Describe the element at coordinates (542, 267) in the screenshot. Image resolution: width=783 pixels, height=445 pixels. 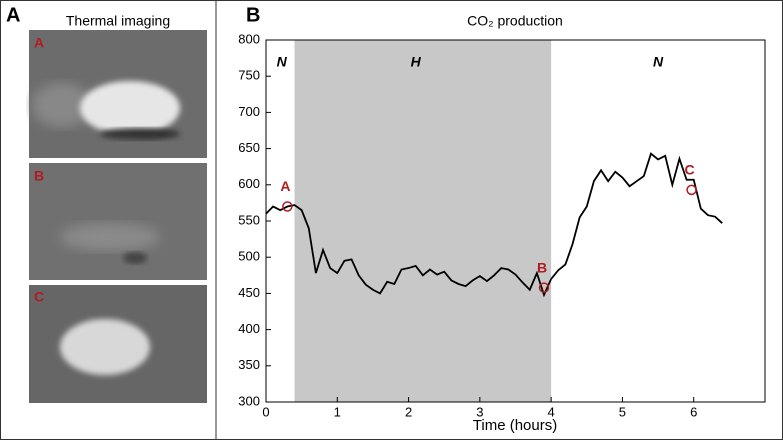
I see `marker-label: B` at that location.